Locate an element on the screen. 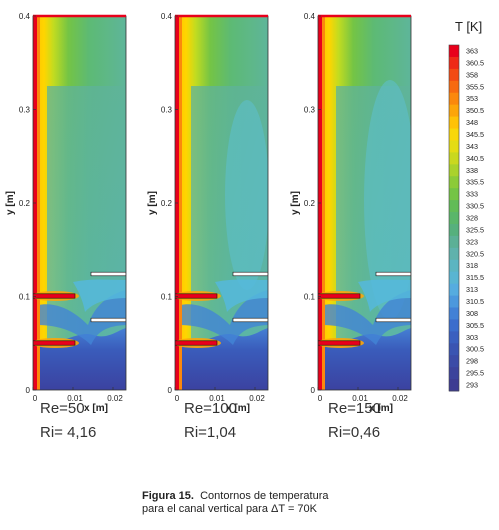 The image size is (499, 530). panel-2-re-label: Re=100 is located at coordinates (210, 408).